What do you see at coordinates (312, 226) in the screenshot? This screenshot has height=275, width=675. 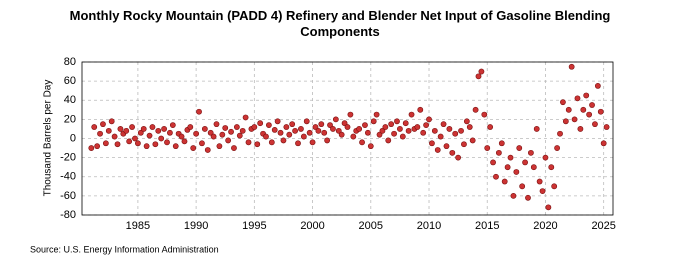 I see `x-tick-label: 2000` at bounding box center [312, 226].